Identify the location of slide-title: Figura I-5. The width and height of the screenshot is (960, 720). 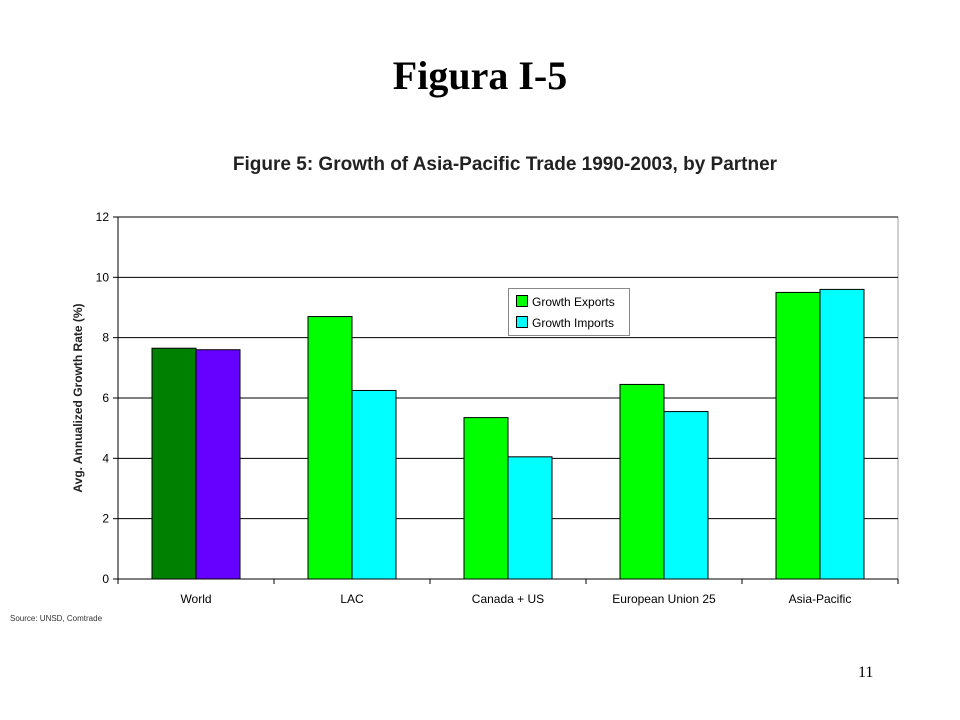
(480, 75).